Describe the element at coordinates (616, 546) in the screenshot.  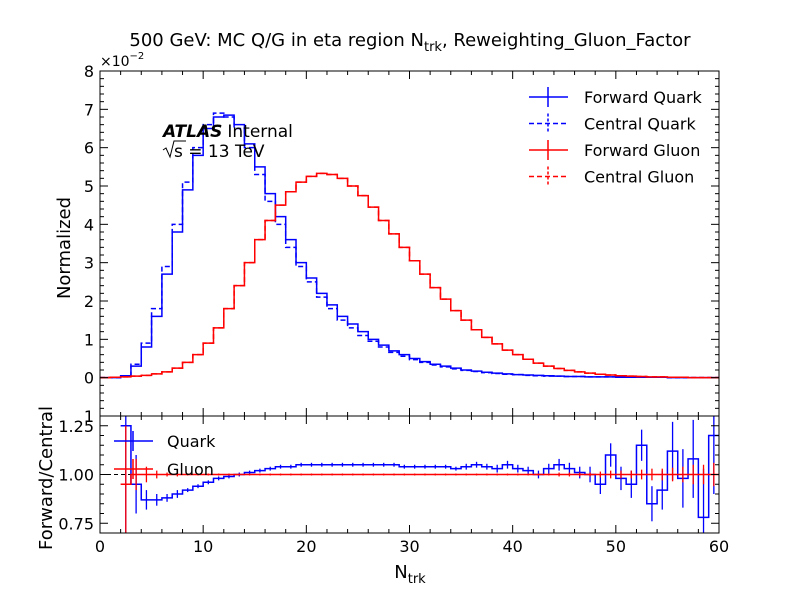
I see `x-tick-label: 50` at that location.